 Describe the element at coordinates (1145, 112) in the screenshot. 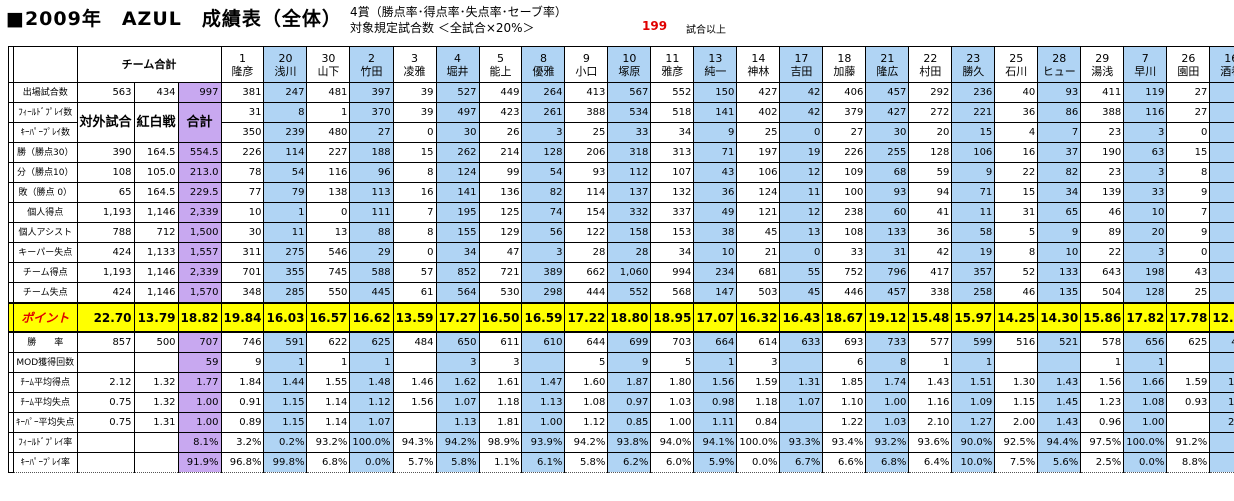

I see `player-stat-value: 116` at that location.